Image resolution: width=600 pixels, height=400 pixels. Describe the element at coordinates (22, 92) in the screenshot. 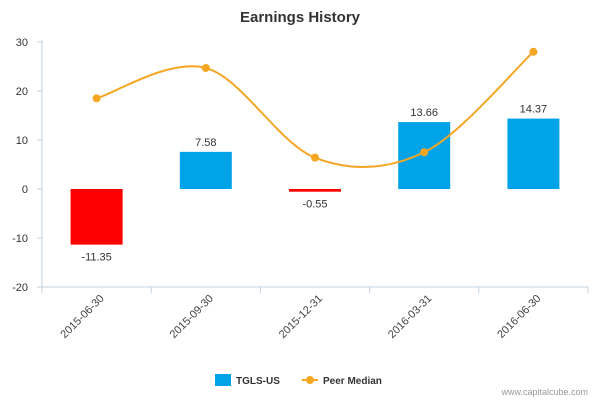

I see `y-tick-label: 20` at that location.